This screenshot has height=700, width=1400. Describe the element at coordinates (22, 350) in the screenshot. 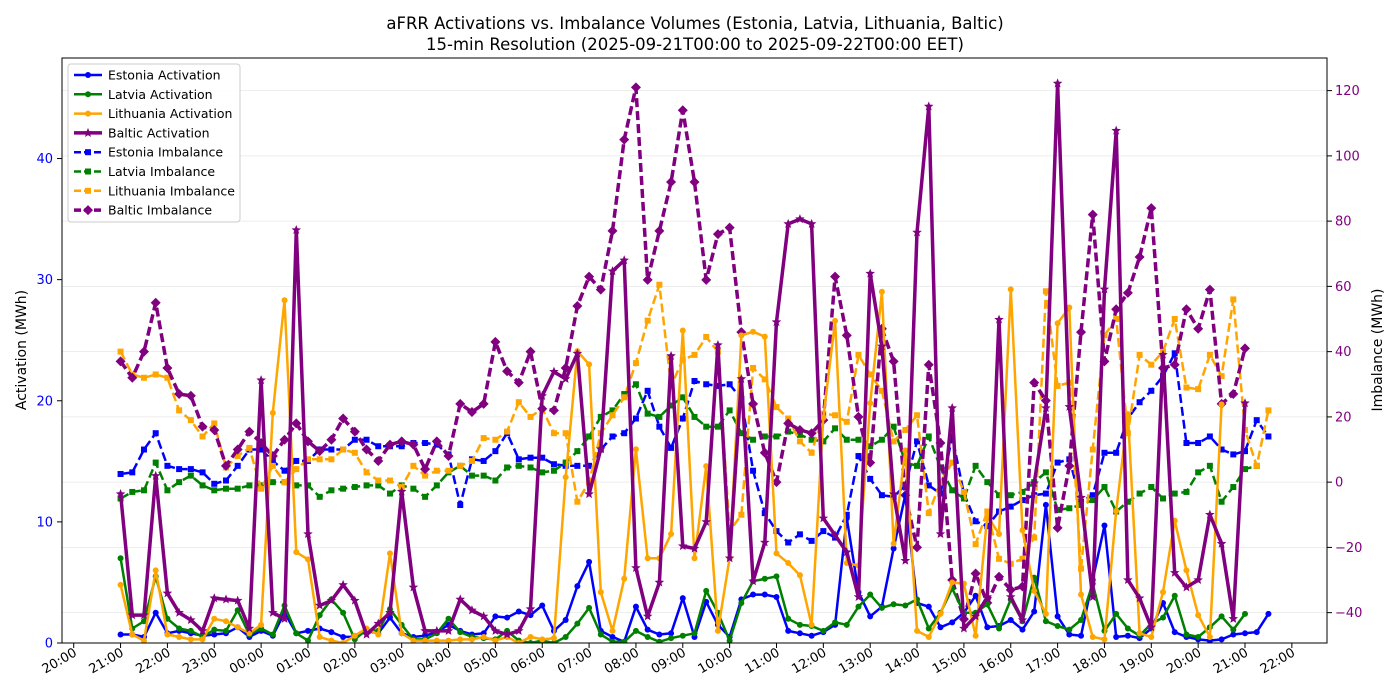

I see `y-axis-label-left: Activation (MWh)` at that location.